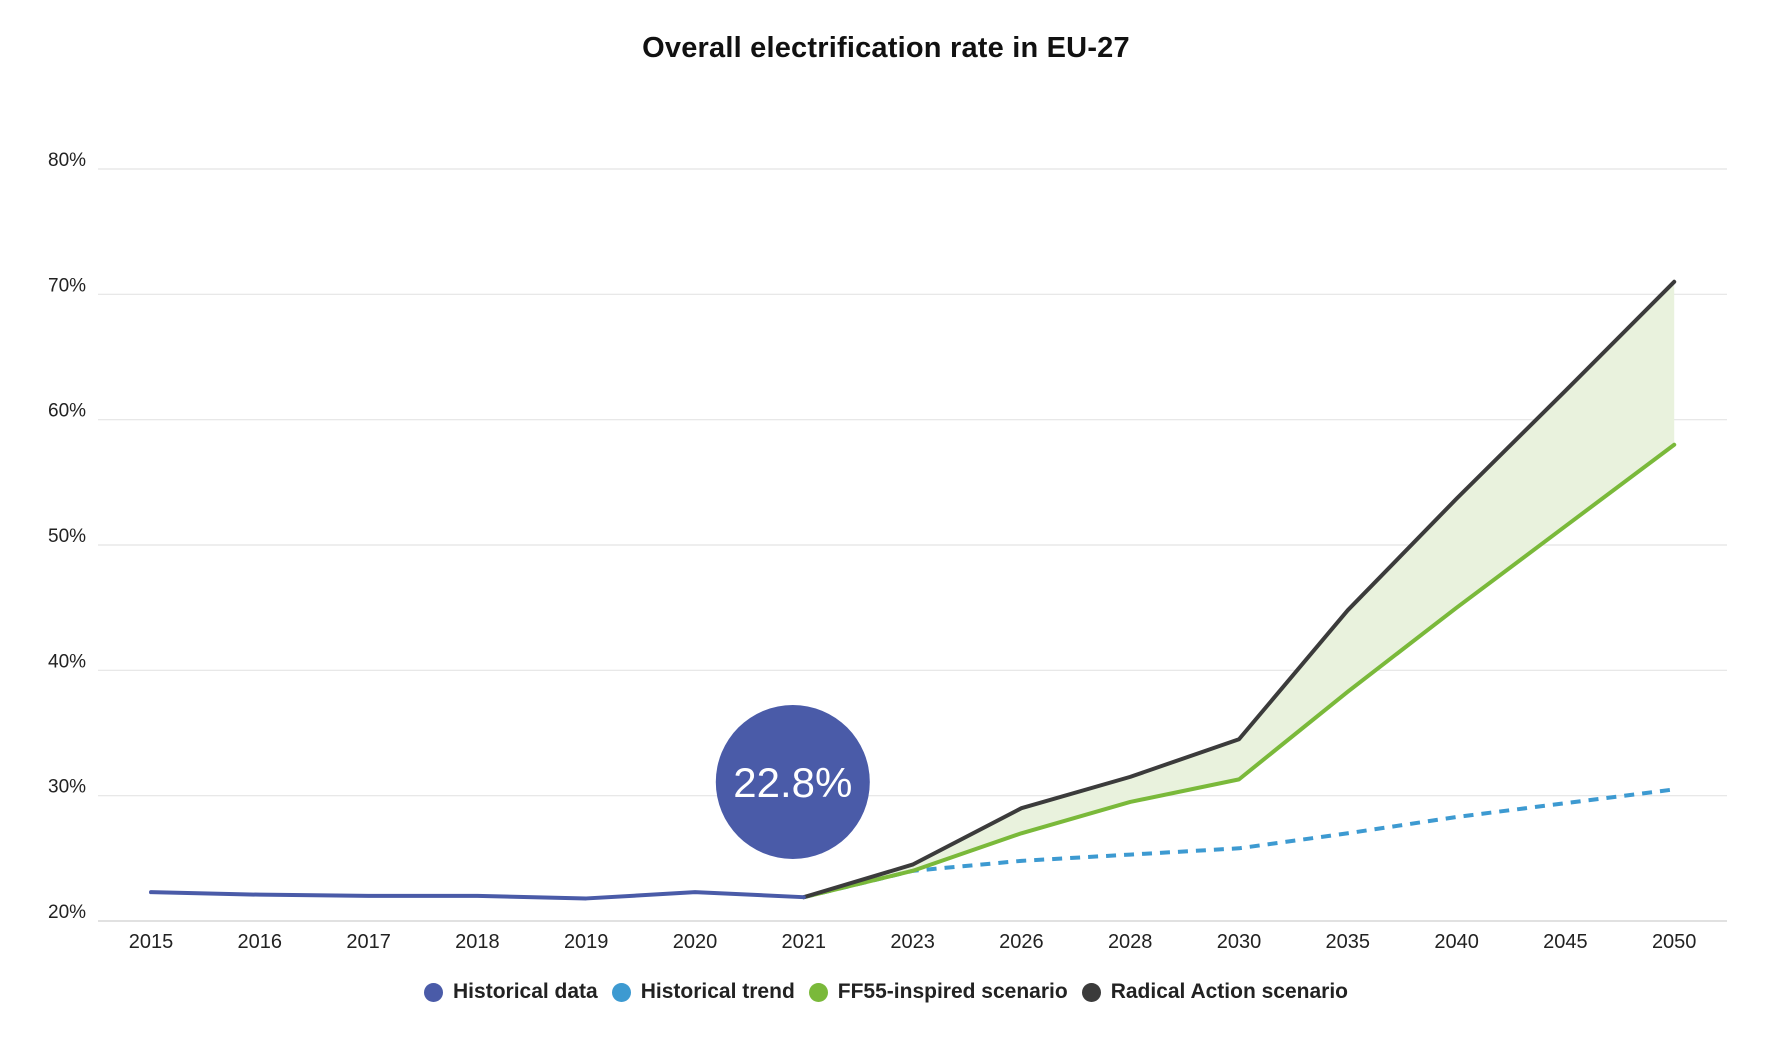  I want to click on x-tick-label: 2026, so click(1021, 942).